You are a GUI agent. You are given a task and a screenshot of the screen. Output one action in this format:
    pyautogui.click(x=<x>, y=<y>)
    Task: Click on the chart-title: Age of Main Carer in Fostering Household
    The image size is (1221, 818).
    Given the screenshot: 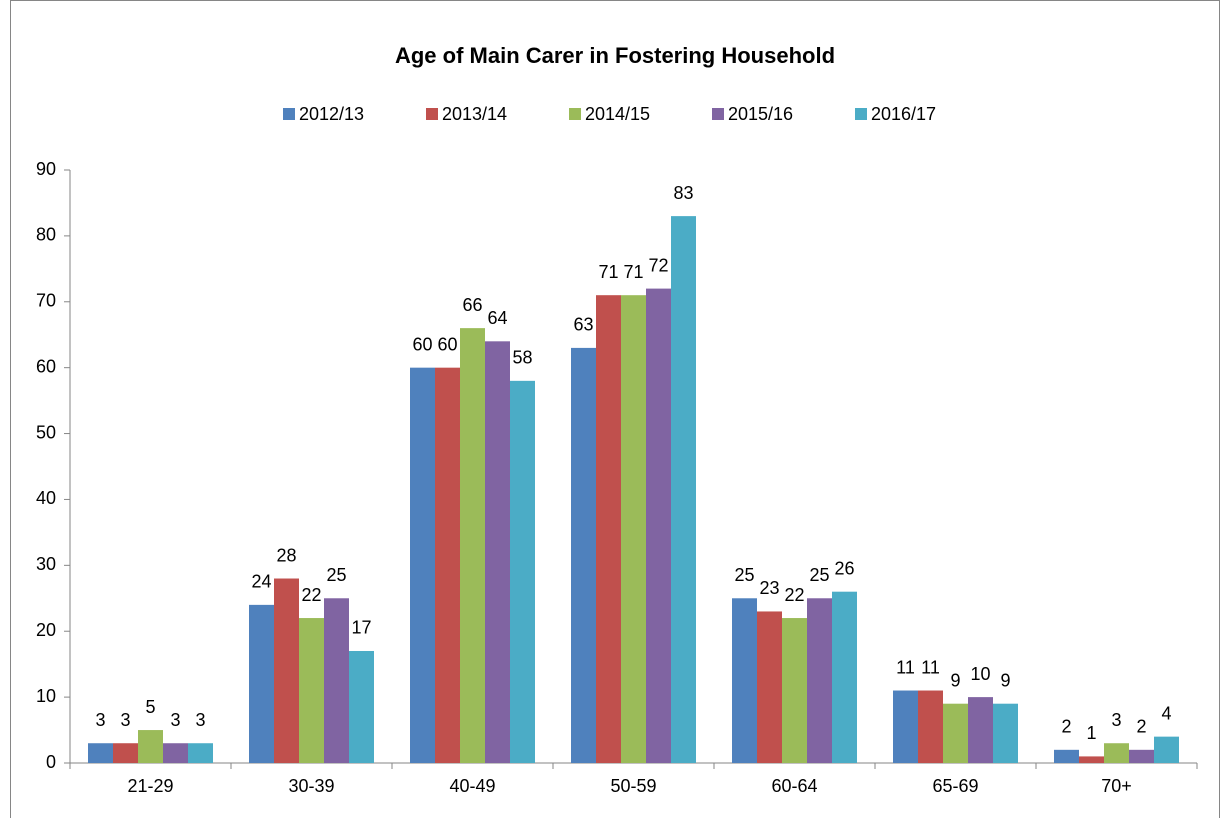 What is the action you would take?
    pyautogui.click(x=615, y=55)
    